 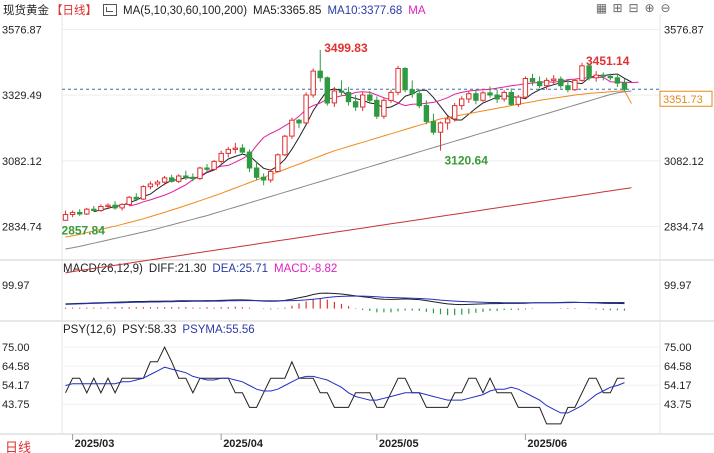 What do you see at coordinates (22, 30) in the screenshot?
I see `price-axis-tick-left: 3576.87` at bounding box center [22, 30].